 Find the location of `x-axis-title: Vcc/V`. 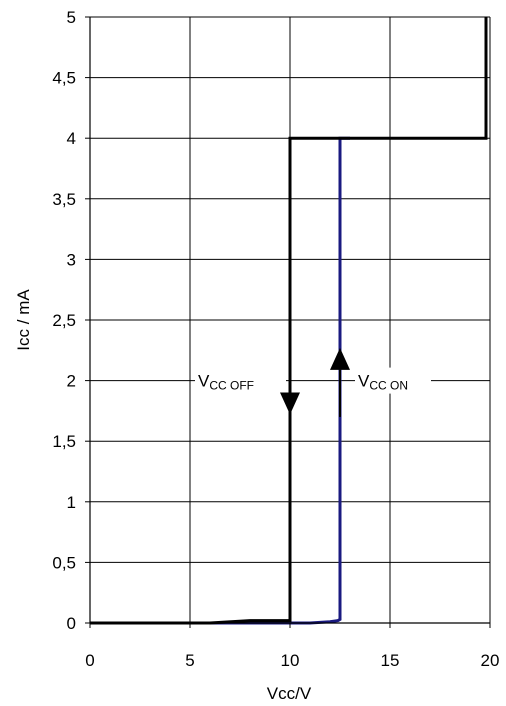

x-axis-title: Vcc/V is located at coordinates (289, 693).